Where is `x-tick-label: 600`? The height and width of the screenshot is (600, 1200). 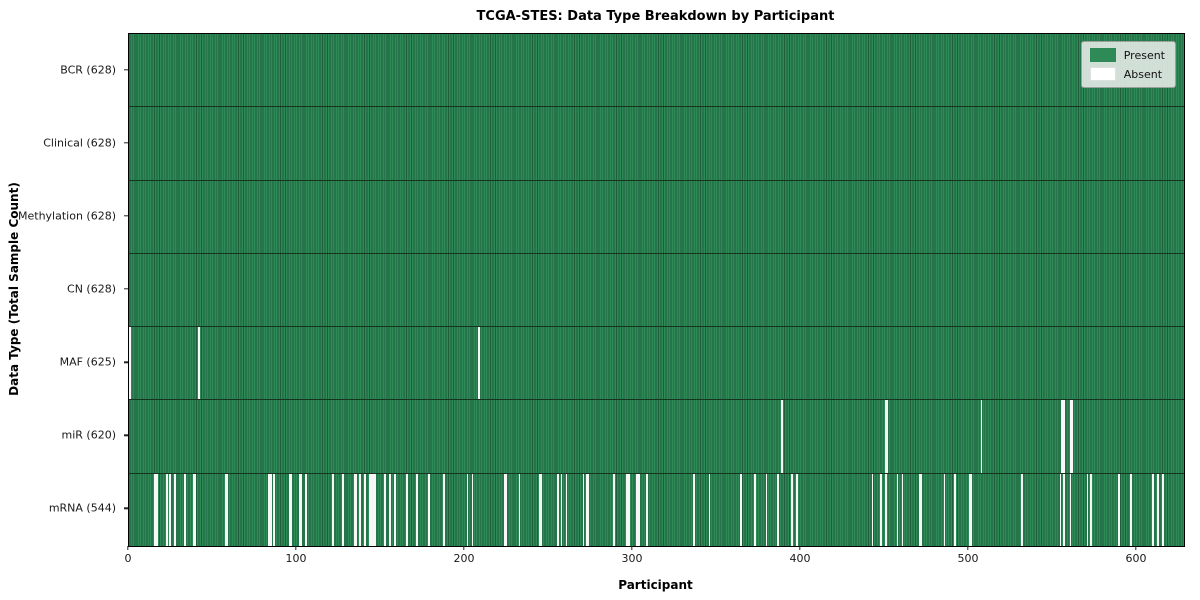
x-tick-label: 600 is located at coordinates (1136, 558).